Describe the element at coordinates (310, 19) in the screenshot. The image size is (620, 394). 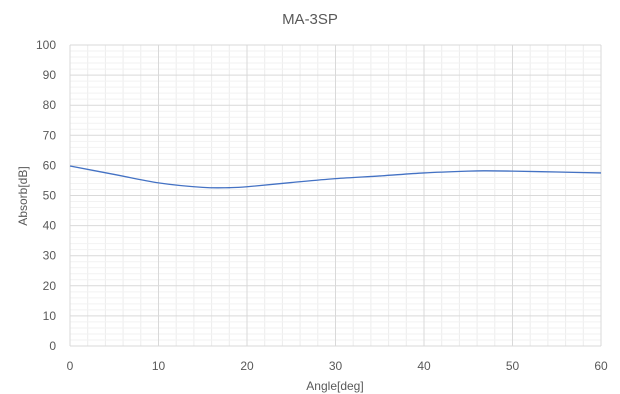
I see `chart-title: MA-3SP` at that location.